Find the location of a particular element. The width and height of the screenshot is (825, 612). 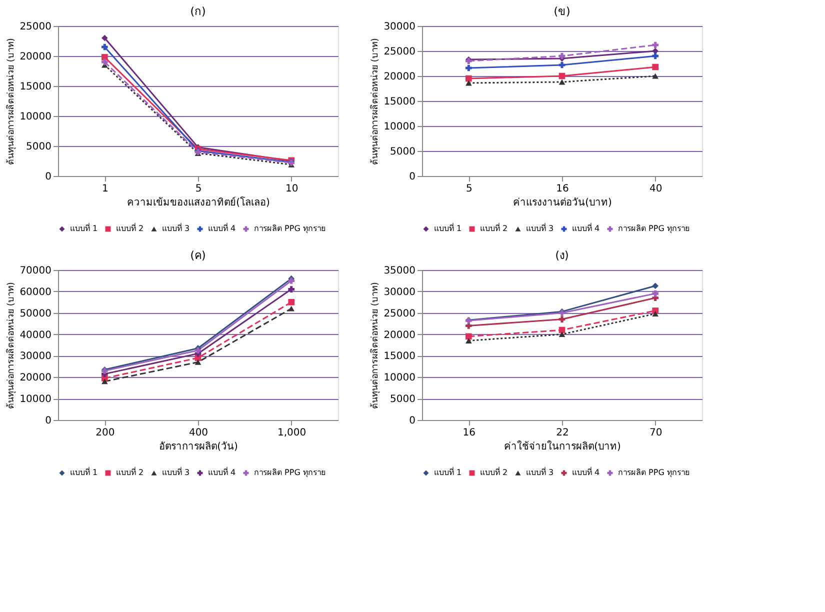

y-tick-label: 60000 is located at coordinates (36, 292).